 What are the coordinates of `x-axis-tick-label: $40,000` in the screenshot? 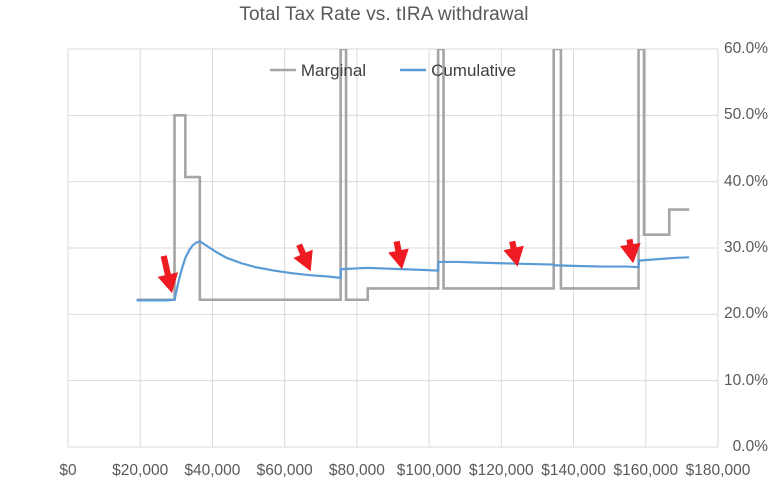 It's located at (212, 470).